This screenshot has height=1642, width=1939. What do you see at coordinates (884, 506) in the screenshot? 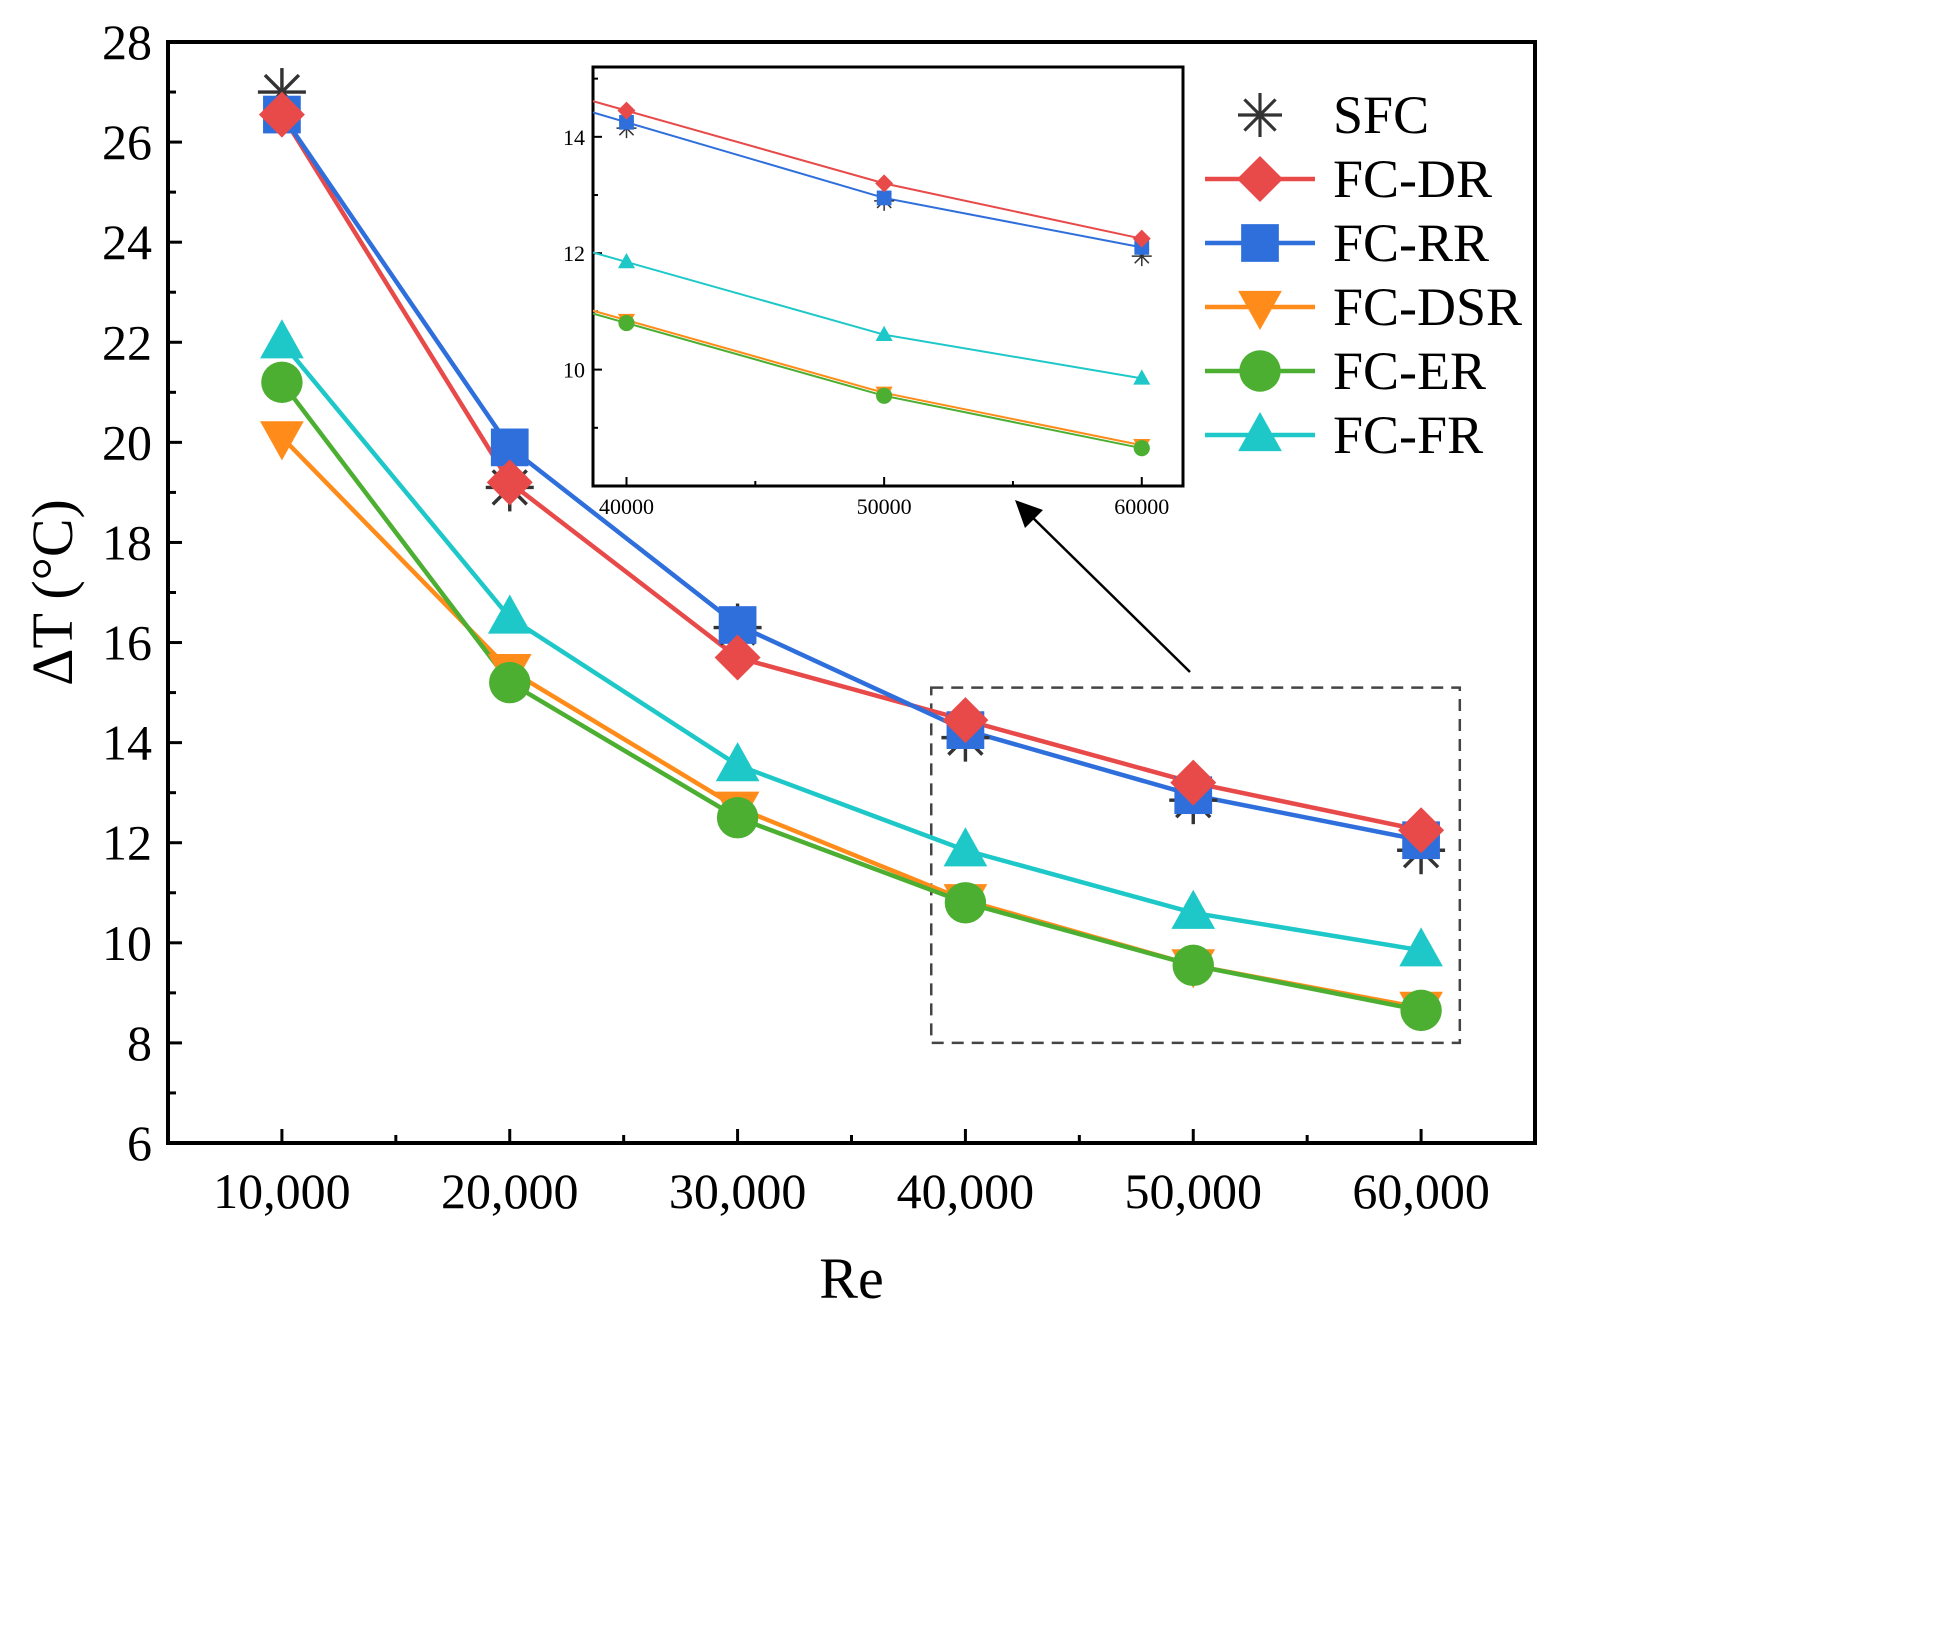
I see `inset-x-tick-label: 50000` at bounding box center [884, 506].